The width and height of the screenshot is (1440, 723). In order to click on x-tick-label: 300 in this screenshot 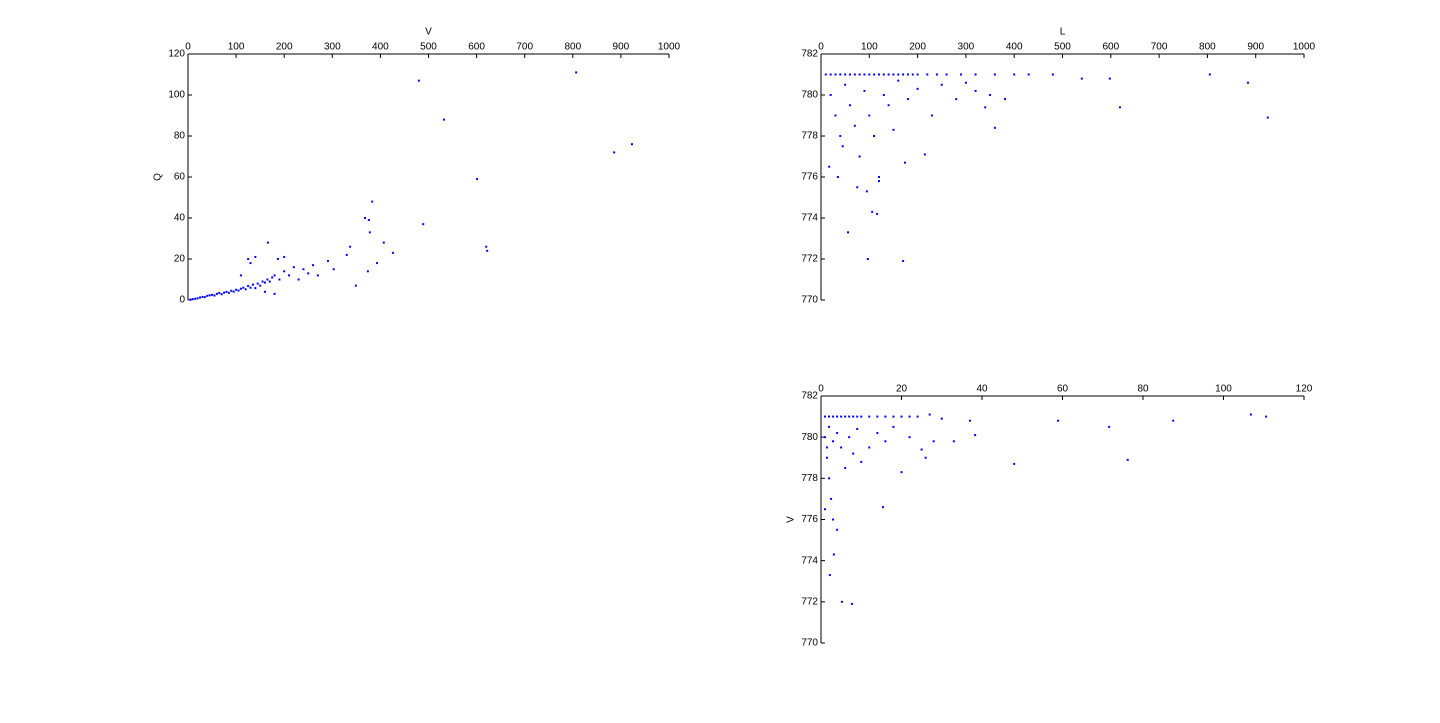, I will do `click(966, 47)`.